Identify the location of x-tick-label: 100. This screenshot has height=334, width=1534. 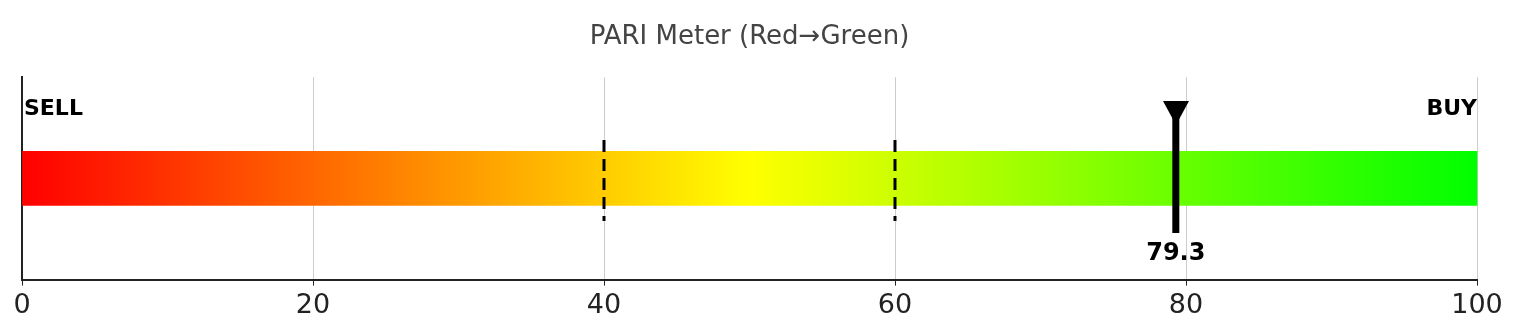
(1477, 303).